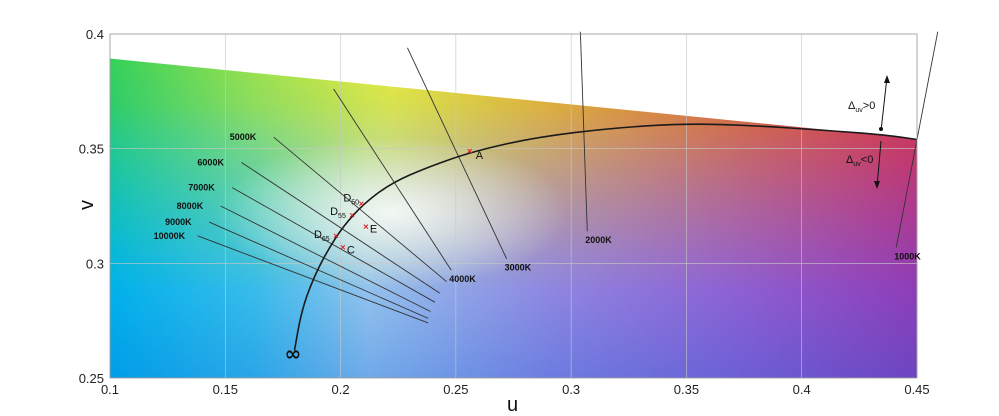 The image size is (999, 416). I want to click on isotherm-label: 8000K, so click(190, 206).